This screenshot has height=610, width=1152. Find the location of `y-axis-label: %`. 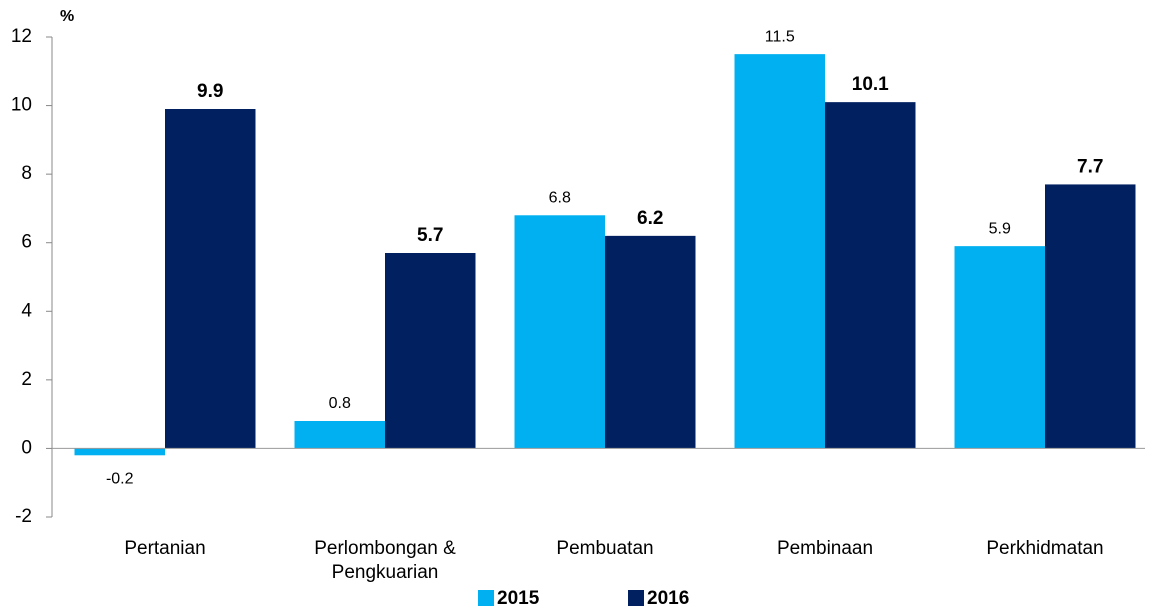

y-axis-label: % is located at coordinates (67, 16).